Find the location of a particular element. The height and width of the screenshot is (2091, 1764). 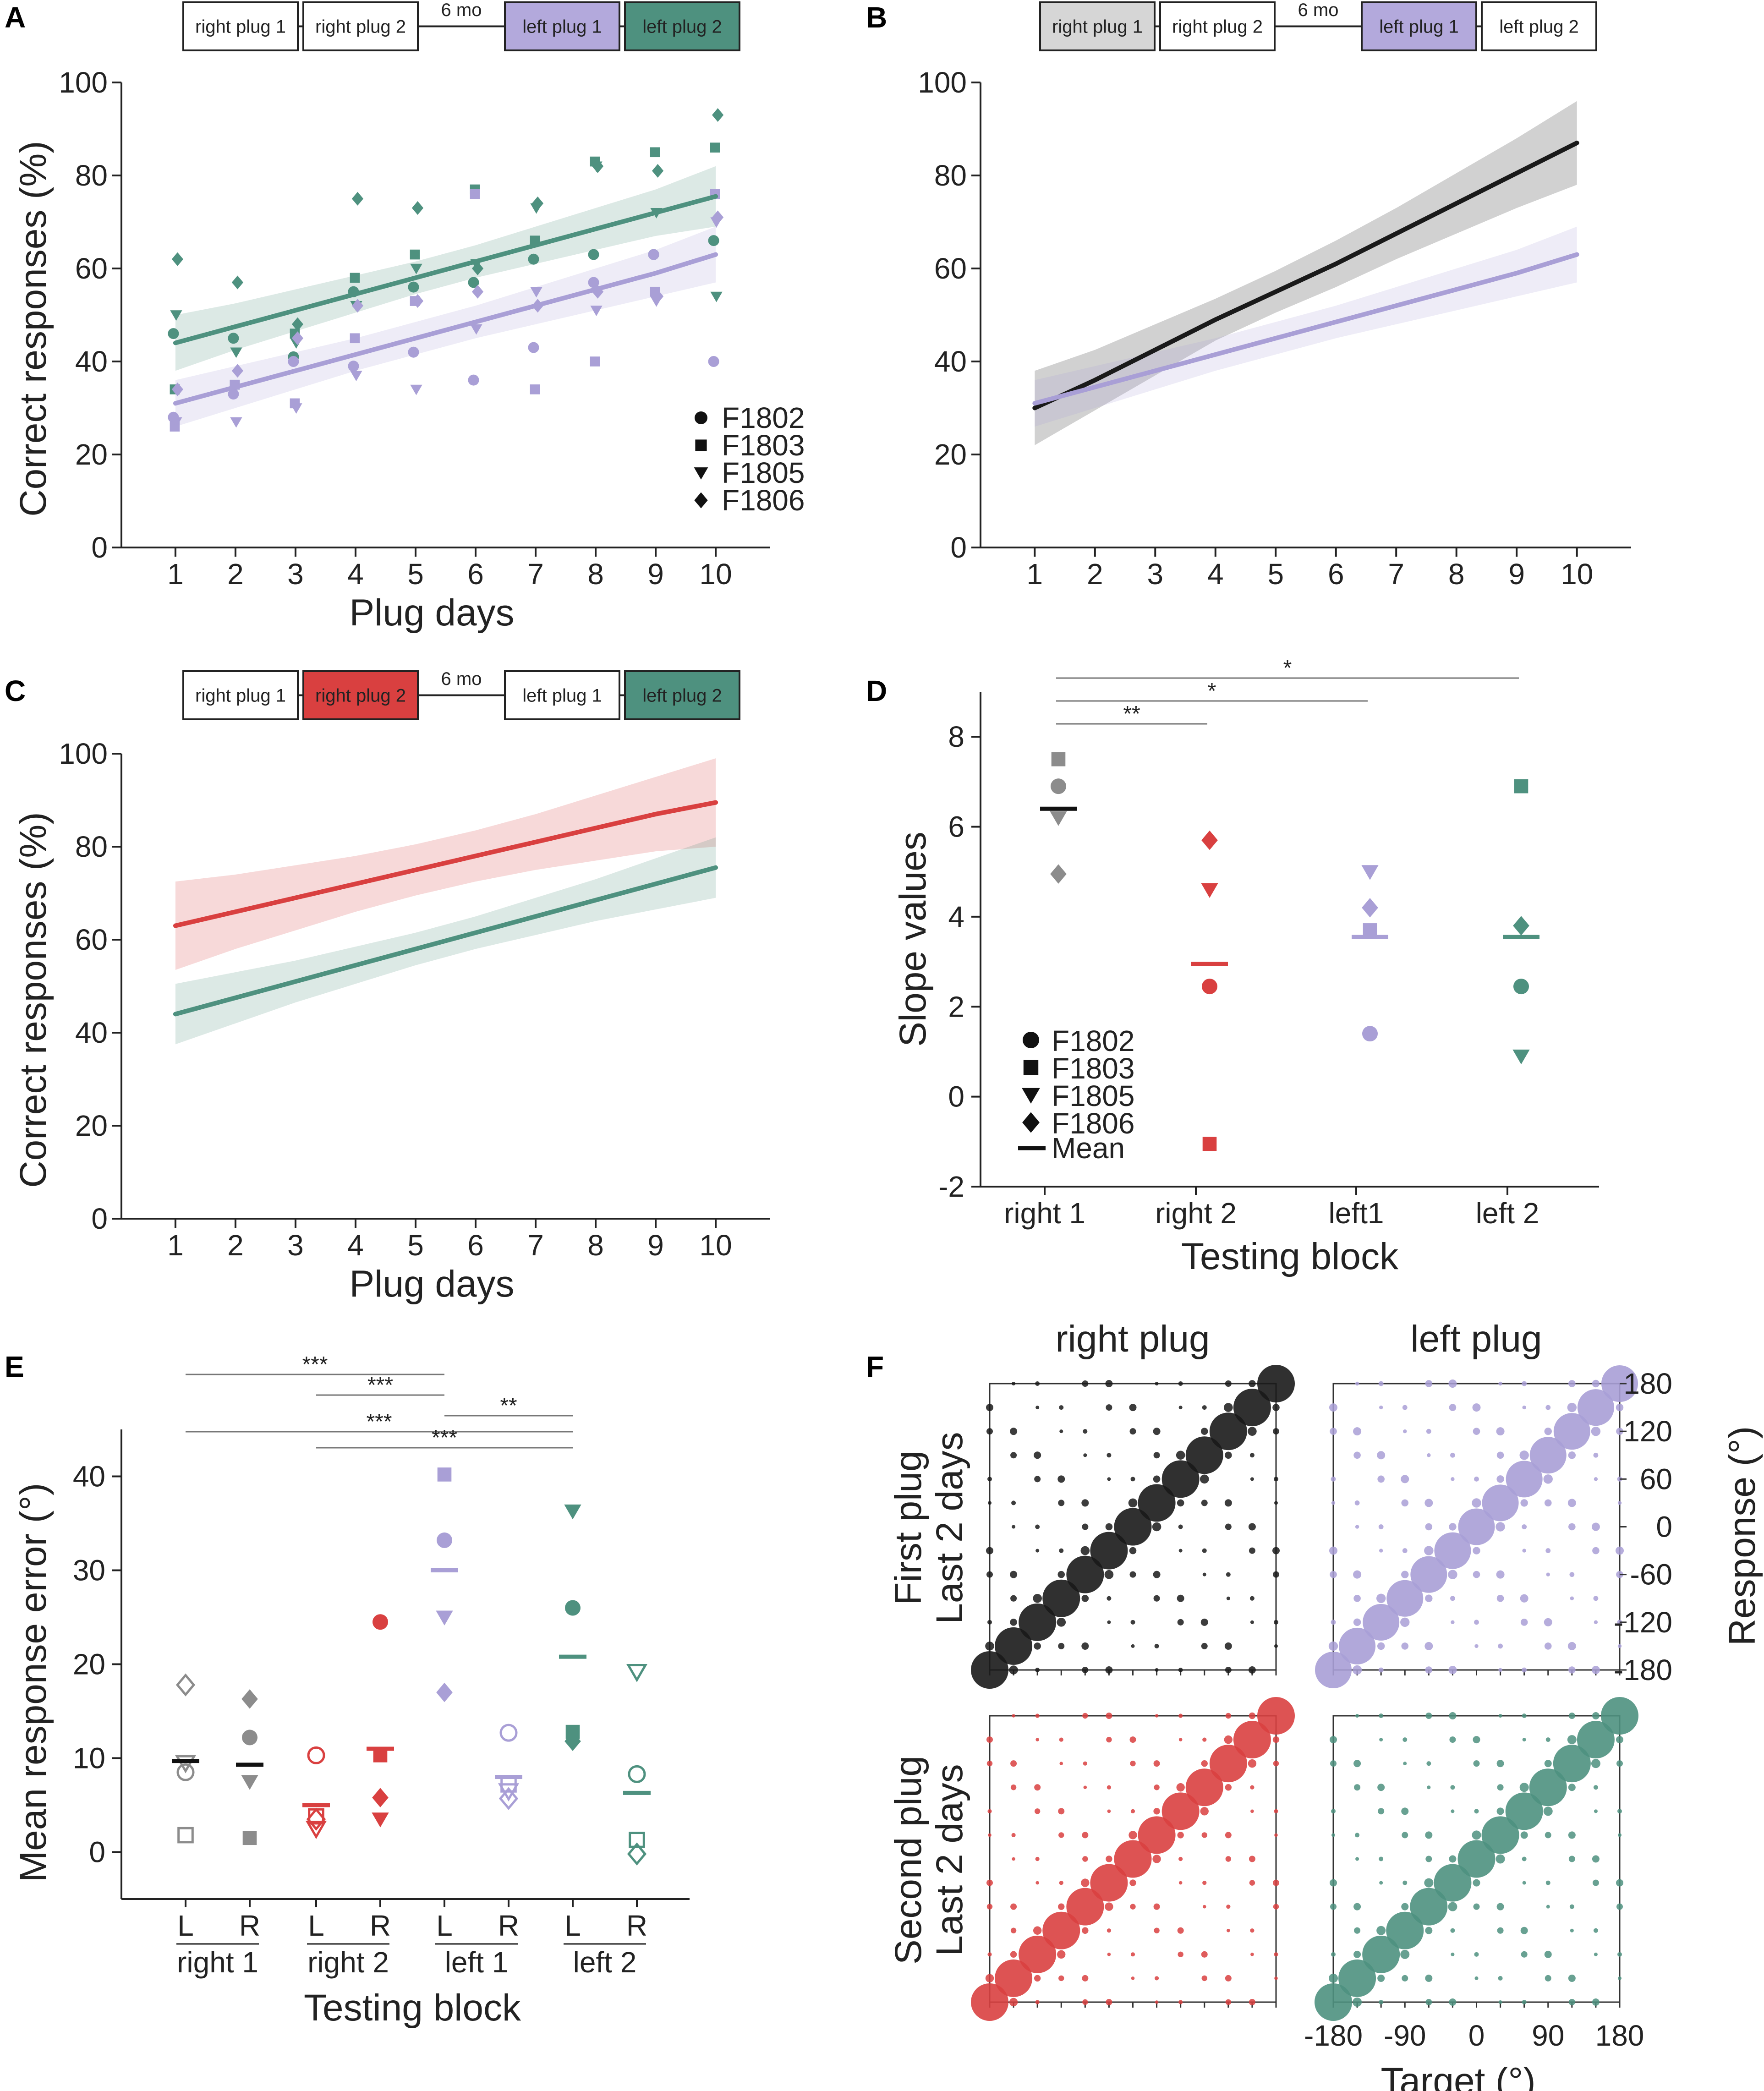

y-tick-label: 0 is located at coordinates (99, 547).